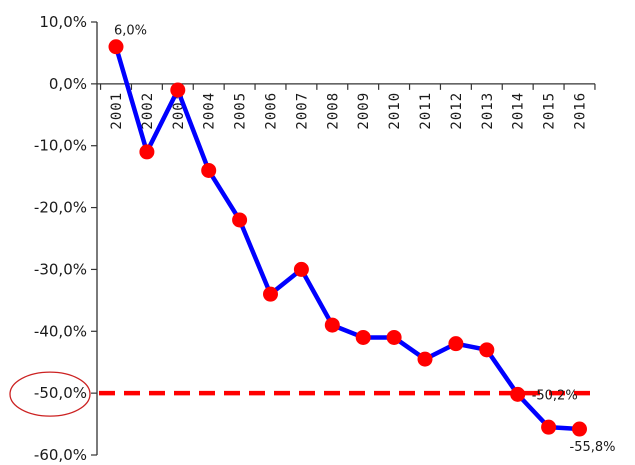 The image size is (635, 465). What do you see at coordinates (63, 22) in the screenshot?
I see `y-tick-label: 10,0%` at bounding box center [63, 22].